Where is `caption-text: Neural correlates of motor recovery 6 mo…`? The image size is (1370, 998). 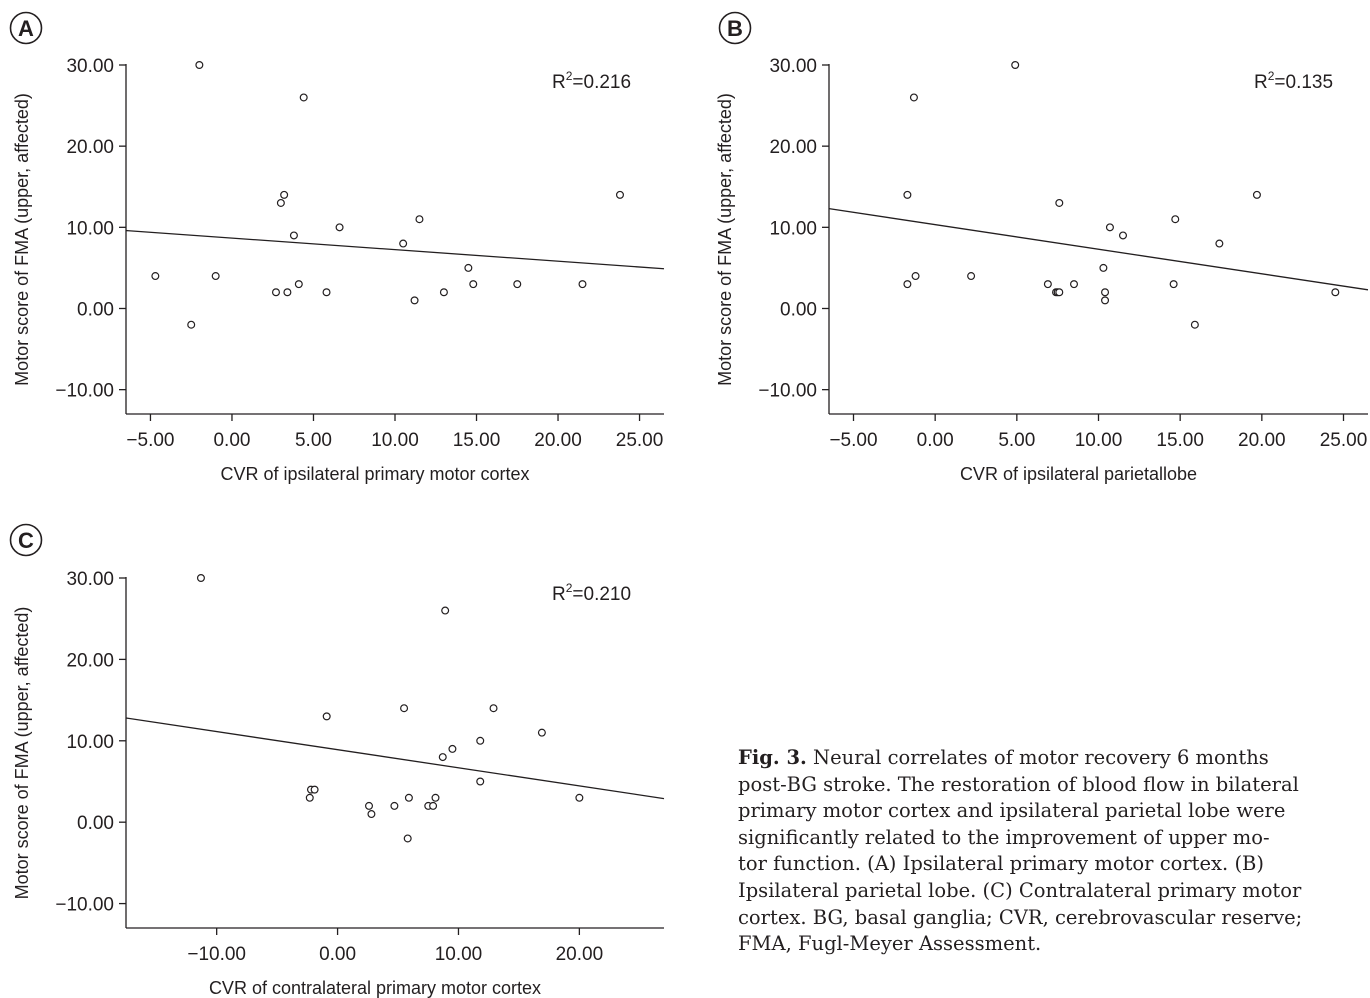 caption-text: Neural correlates of motor recovery 6 mo… is located at coordinates (1020, 851).